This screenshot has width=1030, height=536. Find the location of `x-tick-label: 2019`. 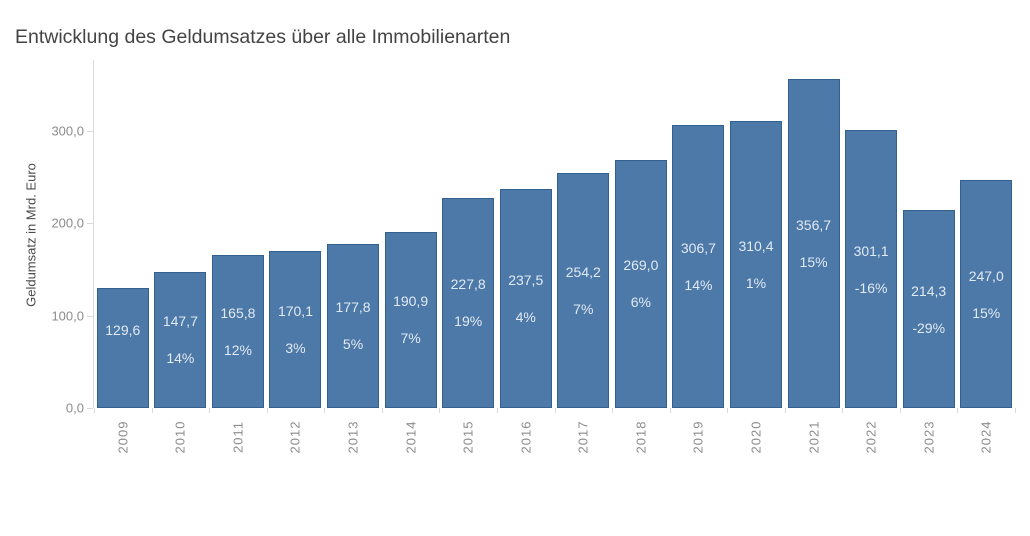

x-tick-label: 2019 is located at coordinates (698, 437).